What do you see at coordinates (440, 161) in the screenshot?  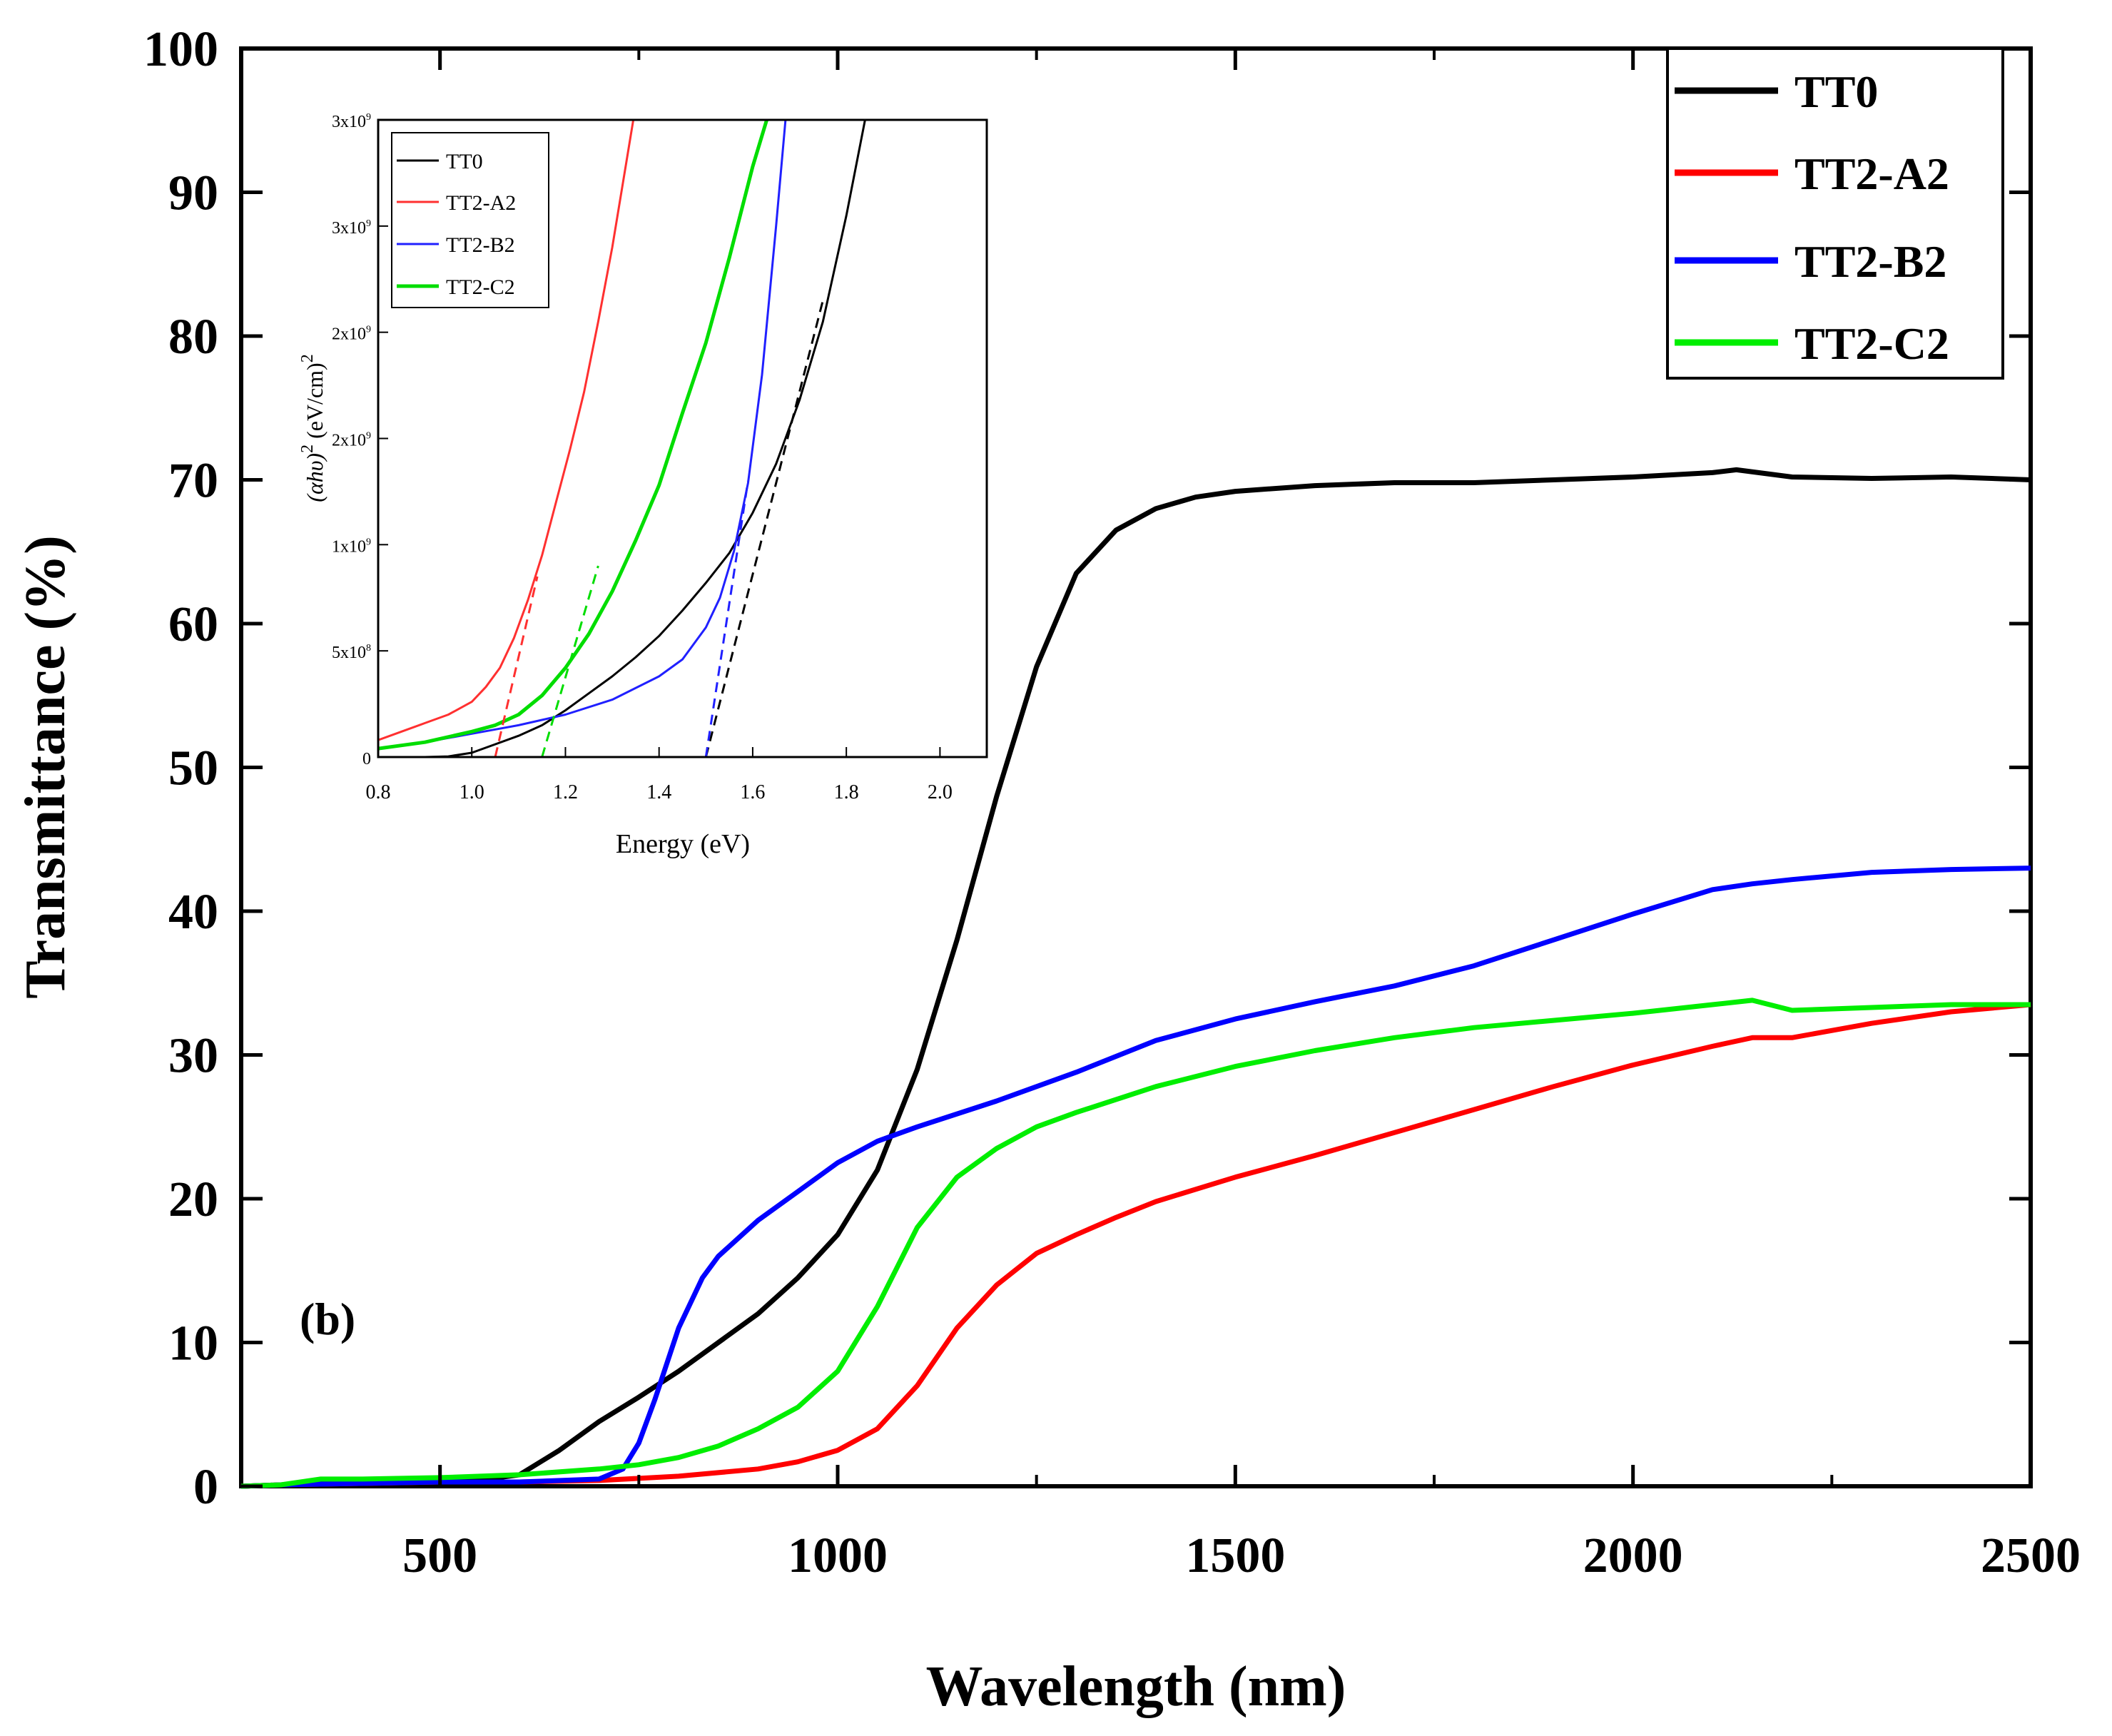 I see `inset-legend-entry-tt0: TT0` at bounding box center [440, 161].